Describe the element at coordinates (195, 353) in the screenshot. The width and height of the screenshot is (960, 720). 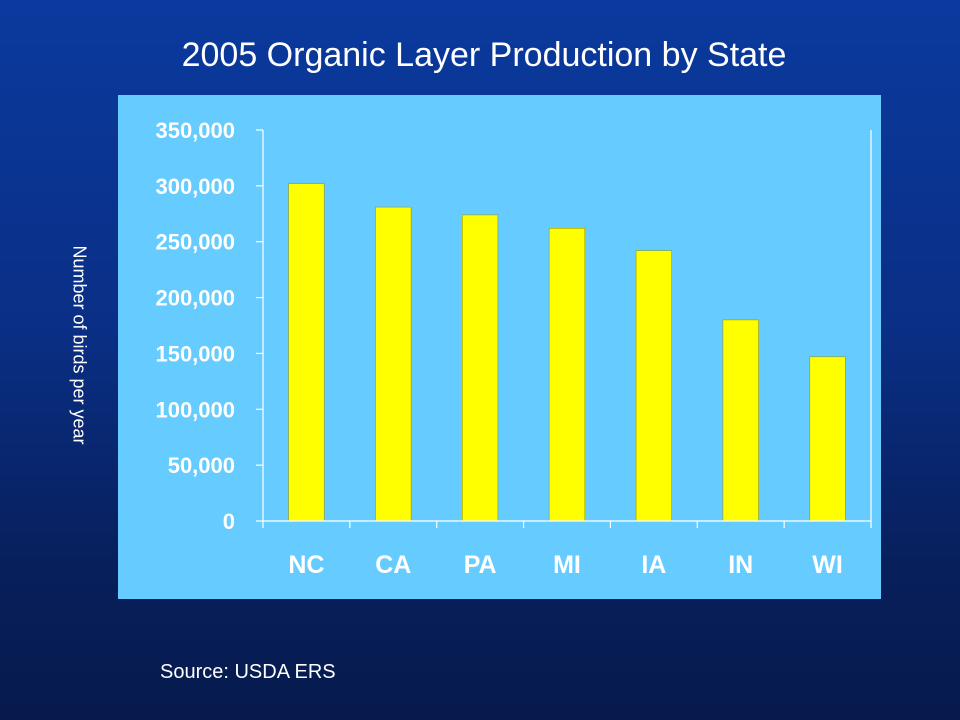
I see `y-tick-label: 150,000` at that location.